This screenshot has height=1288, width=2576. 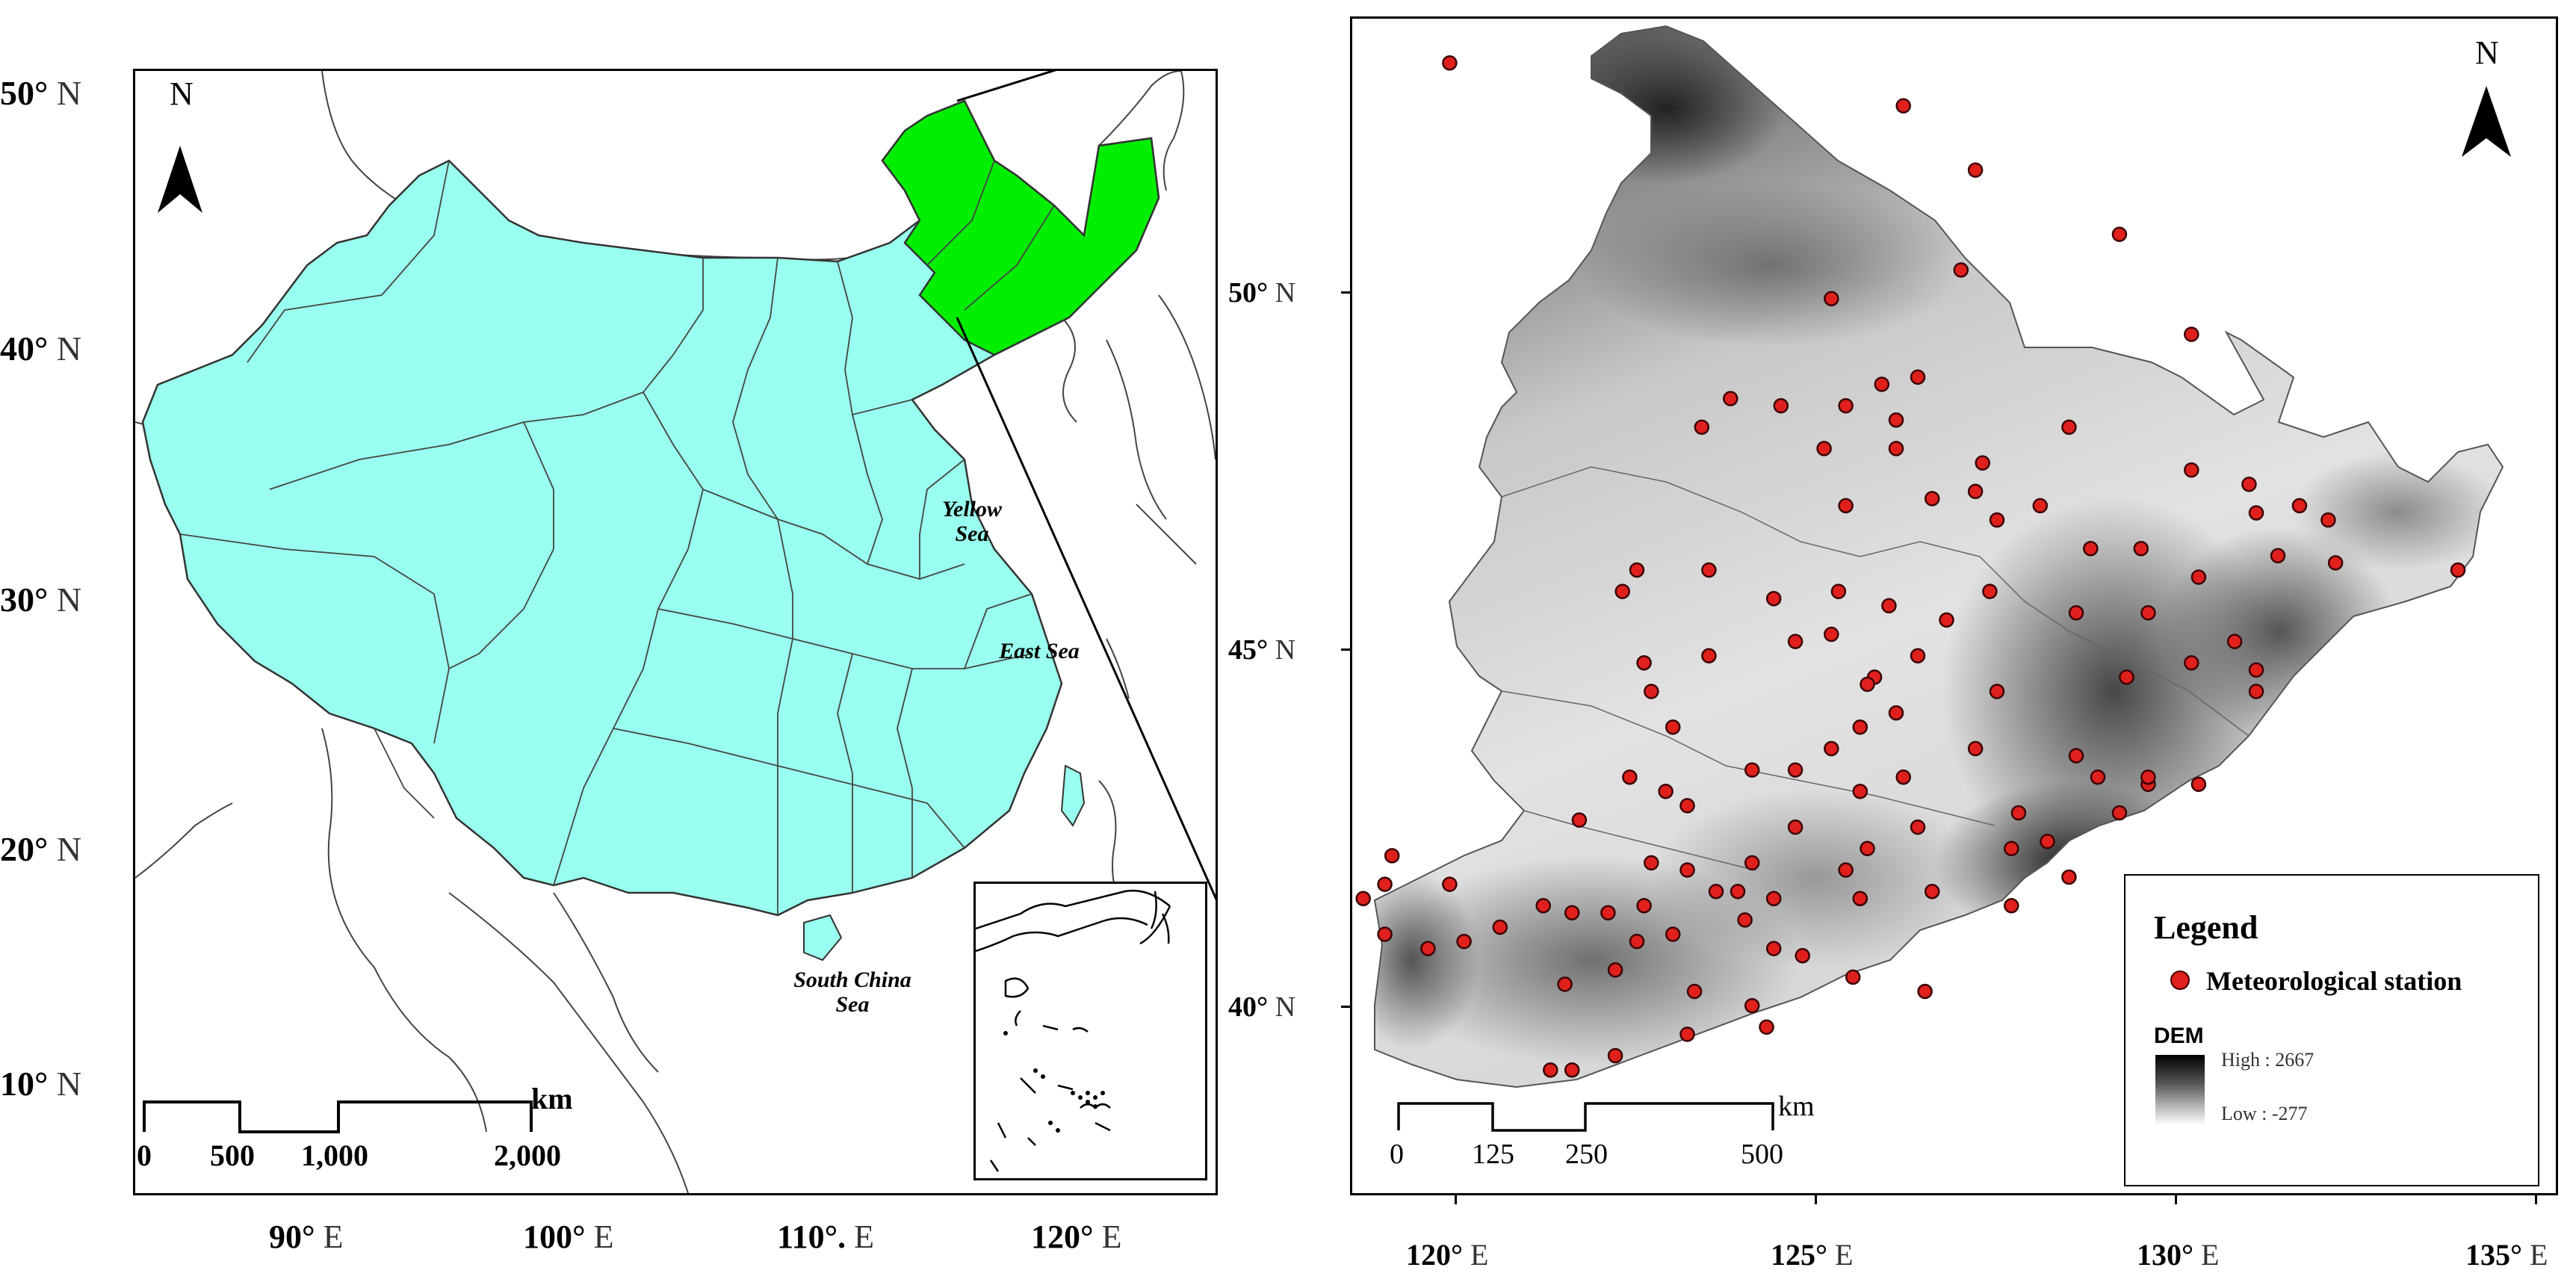 What do you see at coordinates (823, 938) in the screenshot?
I see `hainan-island` at bounding box center [823, 938].